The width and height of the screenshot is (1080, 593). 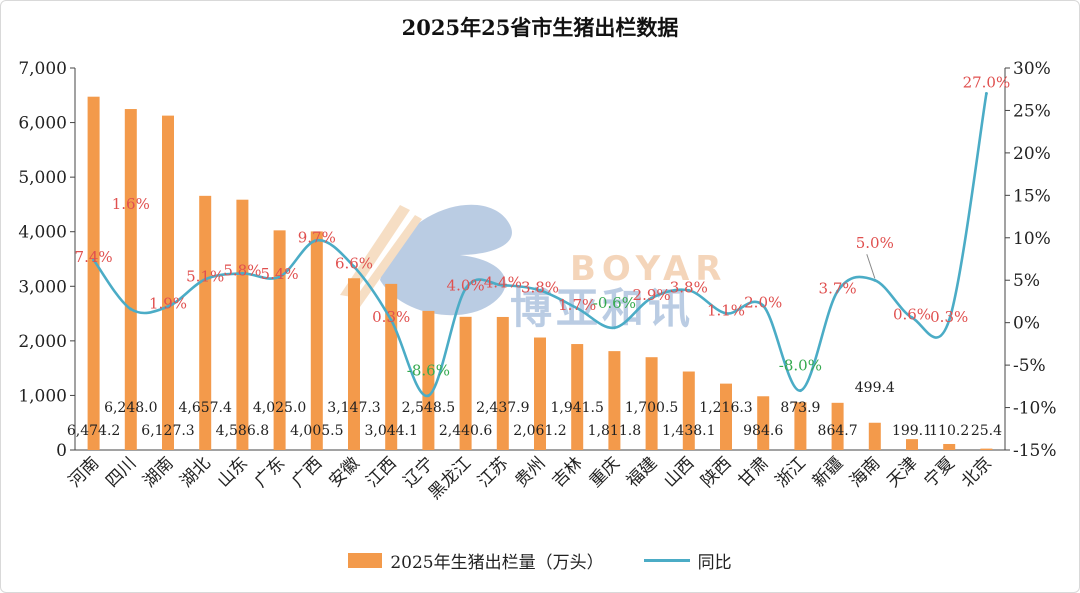 I want to click on yoy-label: -8.0%, so click(x=800, y=366).